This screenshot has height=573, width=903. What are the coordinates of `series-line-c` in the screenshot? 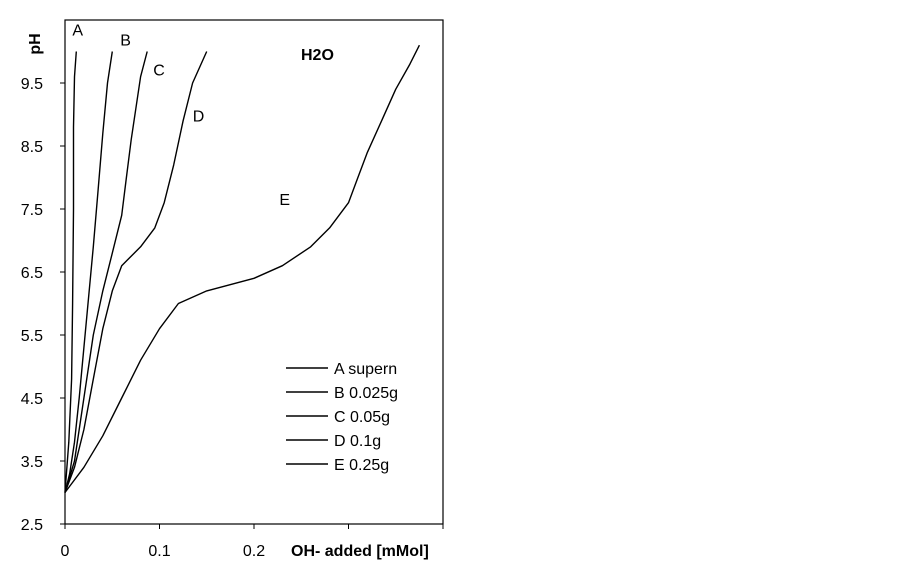 It's located at (106, 272).